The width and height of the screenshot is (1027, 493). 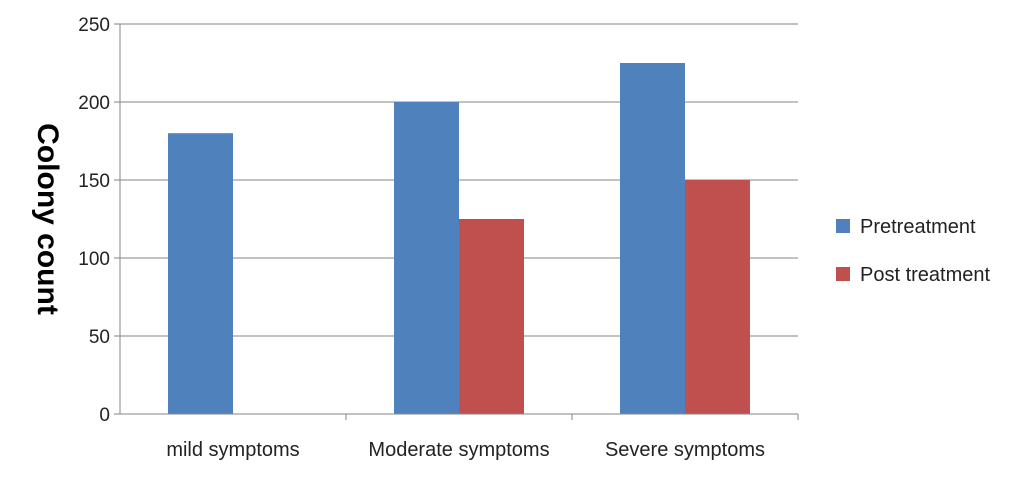 What do you see at coordinates (685, 450) in the screenshot?
I see `x-category-label: Severe symptoms` at bounding box center [685, 450].